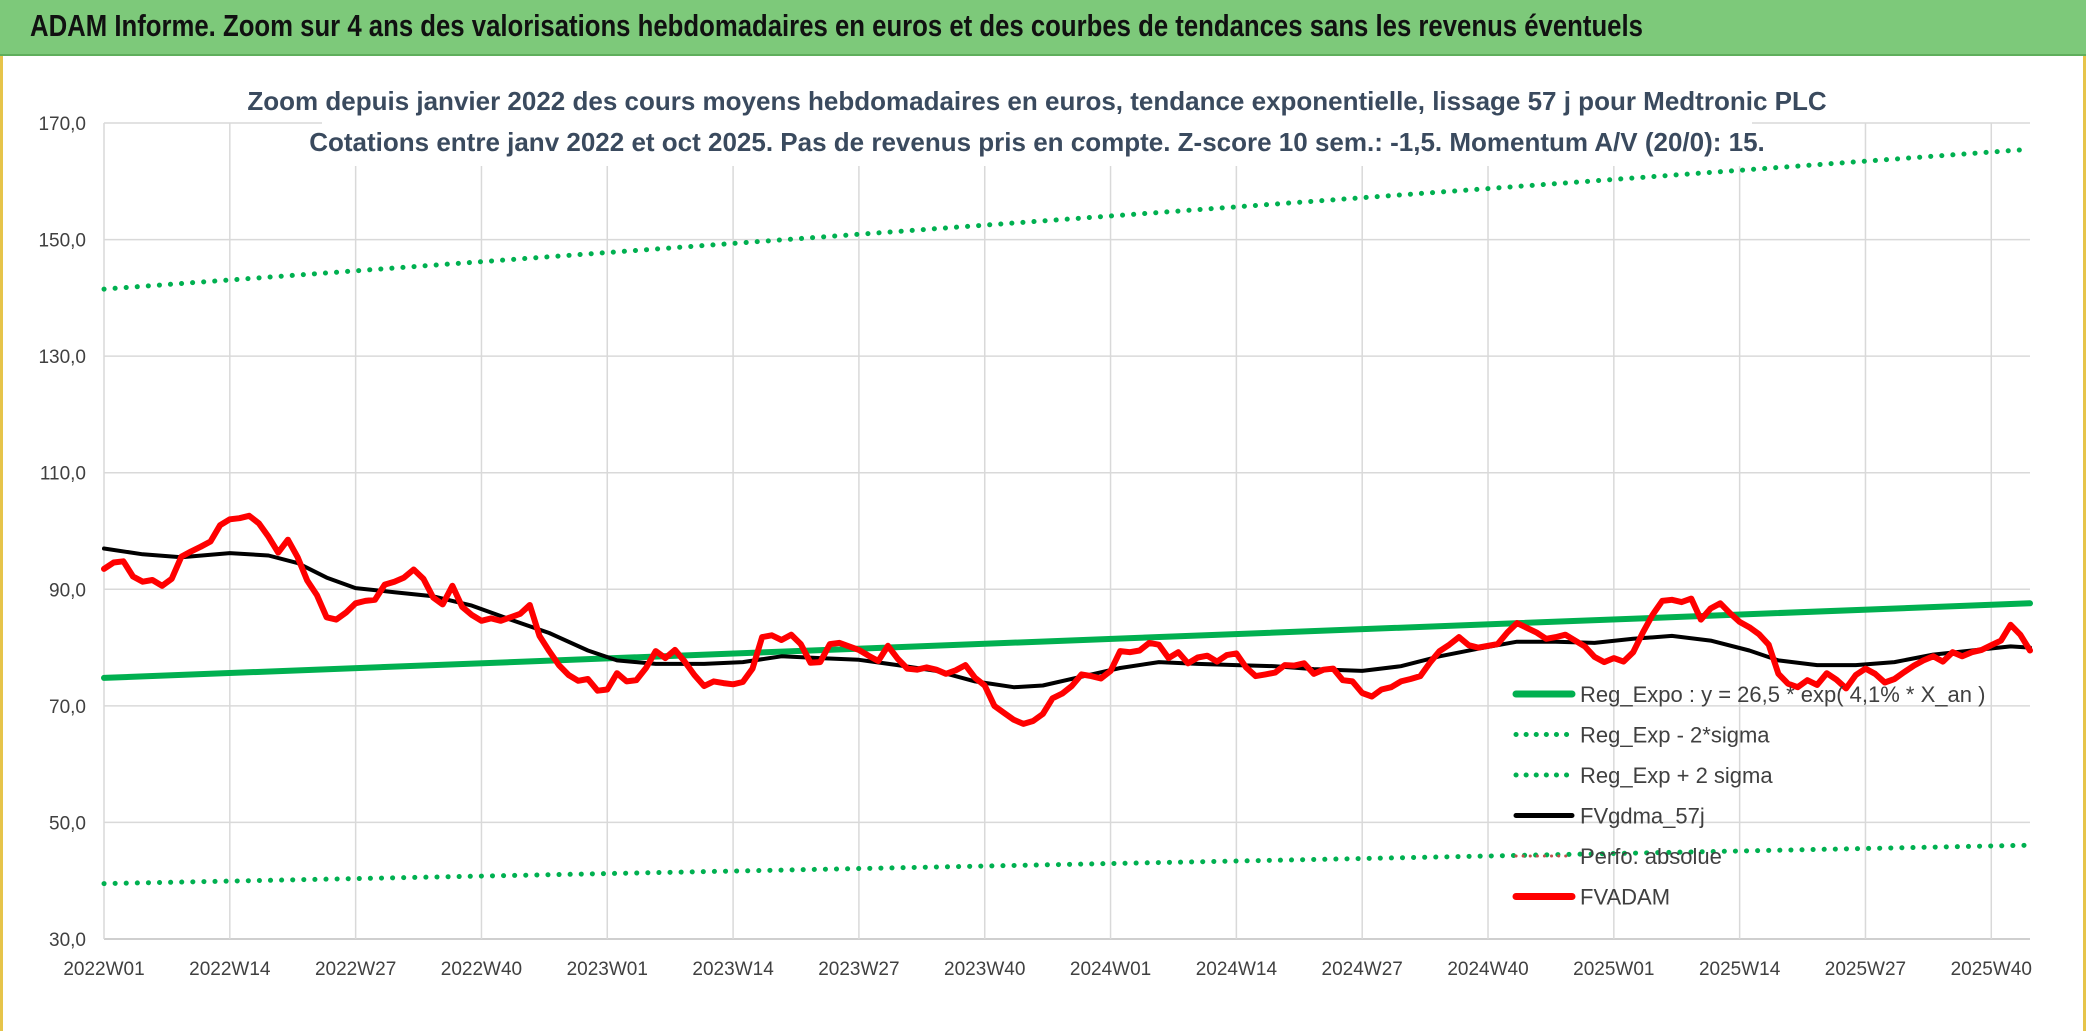 This screenshot has width=2086, height=1031. Describe the element at coordinates (1740, 969) in the screenshot. I see `x-tick-label: 2025W14` at that location.